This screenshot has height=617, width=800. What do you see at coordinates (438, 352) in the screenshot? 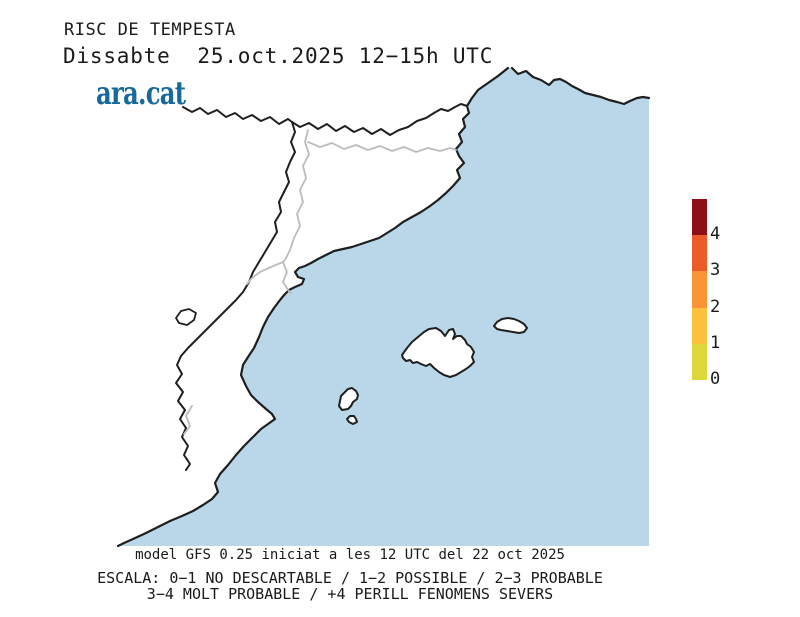
I see `mallorca-island` at bounding box center [438, 352].